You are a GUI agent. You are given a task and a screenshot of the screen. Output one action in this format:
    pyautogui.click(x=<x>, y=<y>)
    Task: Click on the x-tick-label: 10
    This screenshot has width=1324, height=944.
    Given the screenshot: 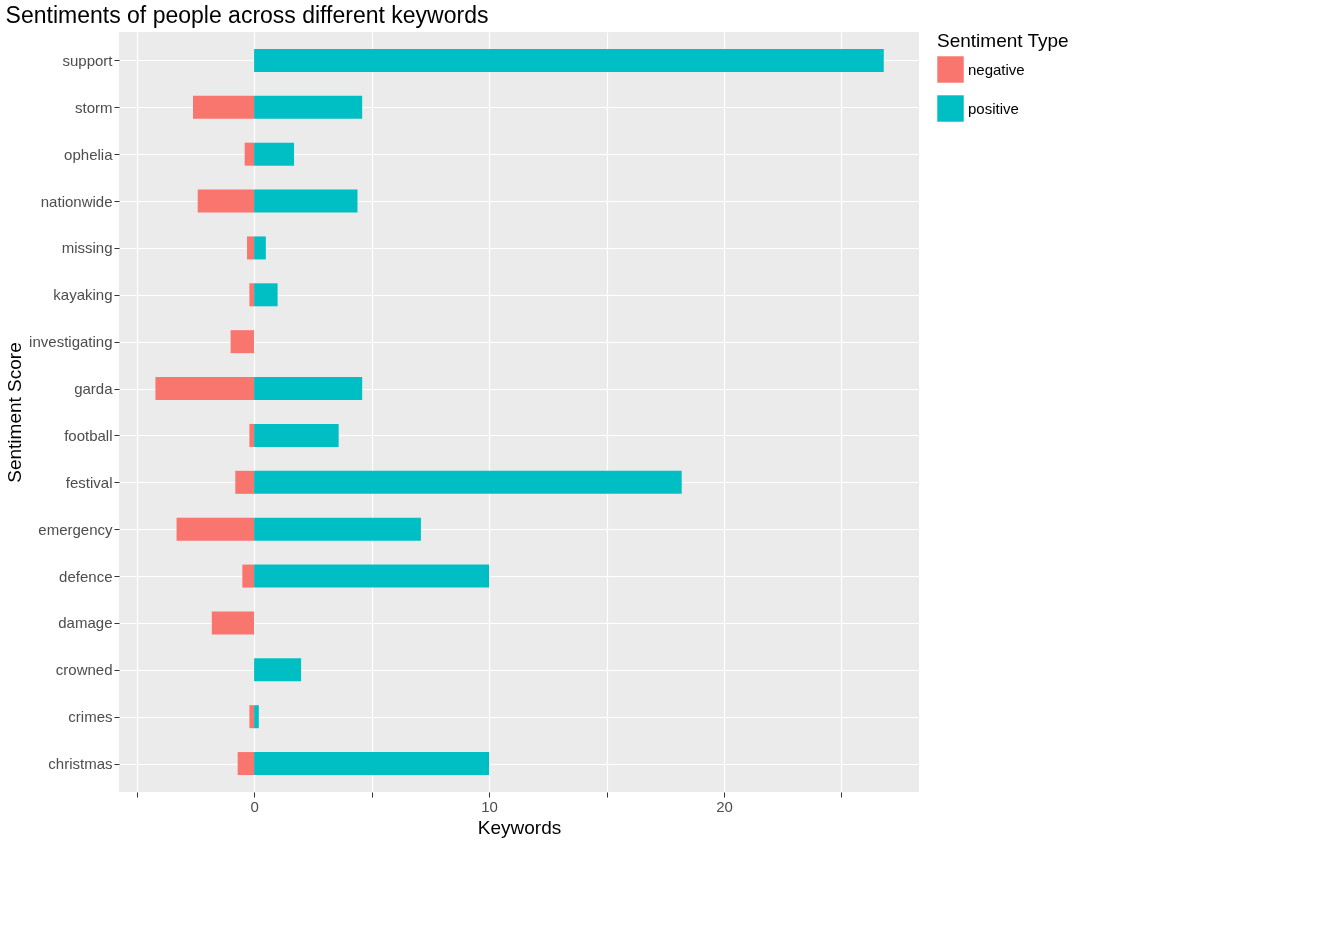 What is the action you would take?
    pyautogui.click(x=489, y=806)
    